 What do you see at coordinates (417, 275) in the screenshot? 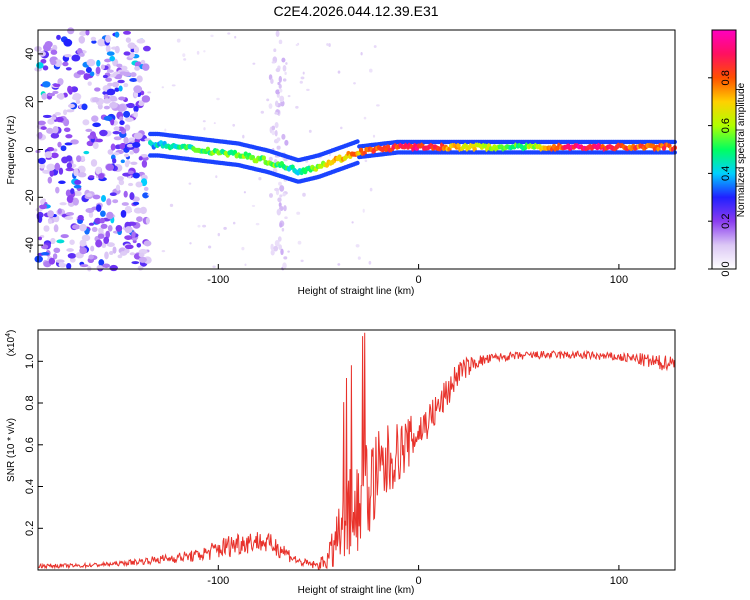
I see `spectrogram-x-ticks: -100 0 100` at bounding box center [417, 275].